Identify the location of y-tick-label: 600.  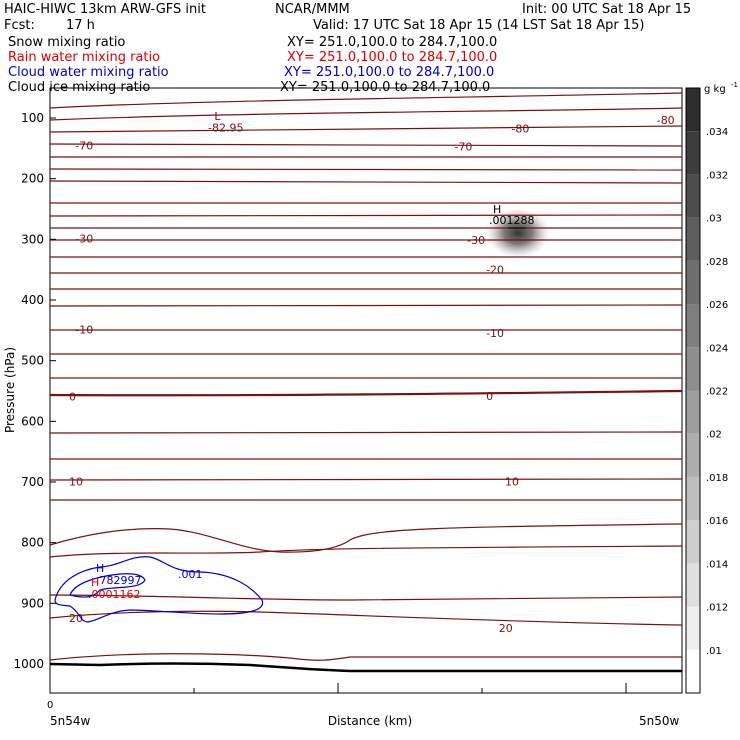
(32, 421).